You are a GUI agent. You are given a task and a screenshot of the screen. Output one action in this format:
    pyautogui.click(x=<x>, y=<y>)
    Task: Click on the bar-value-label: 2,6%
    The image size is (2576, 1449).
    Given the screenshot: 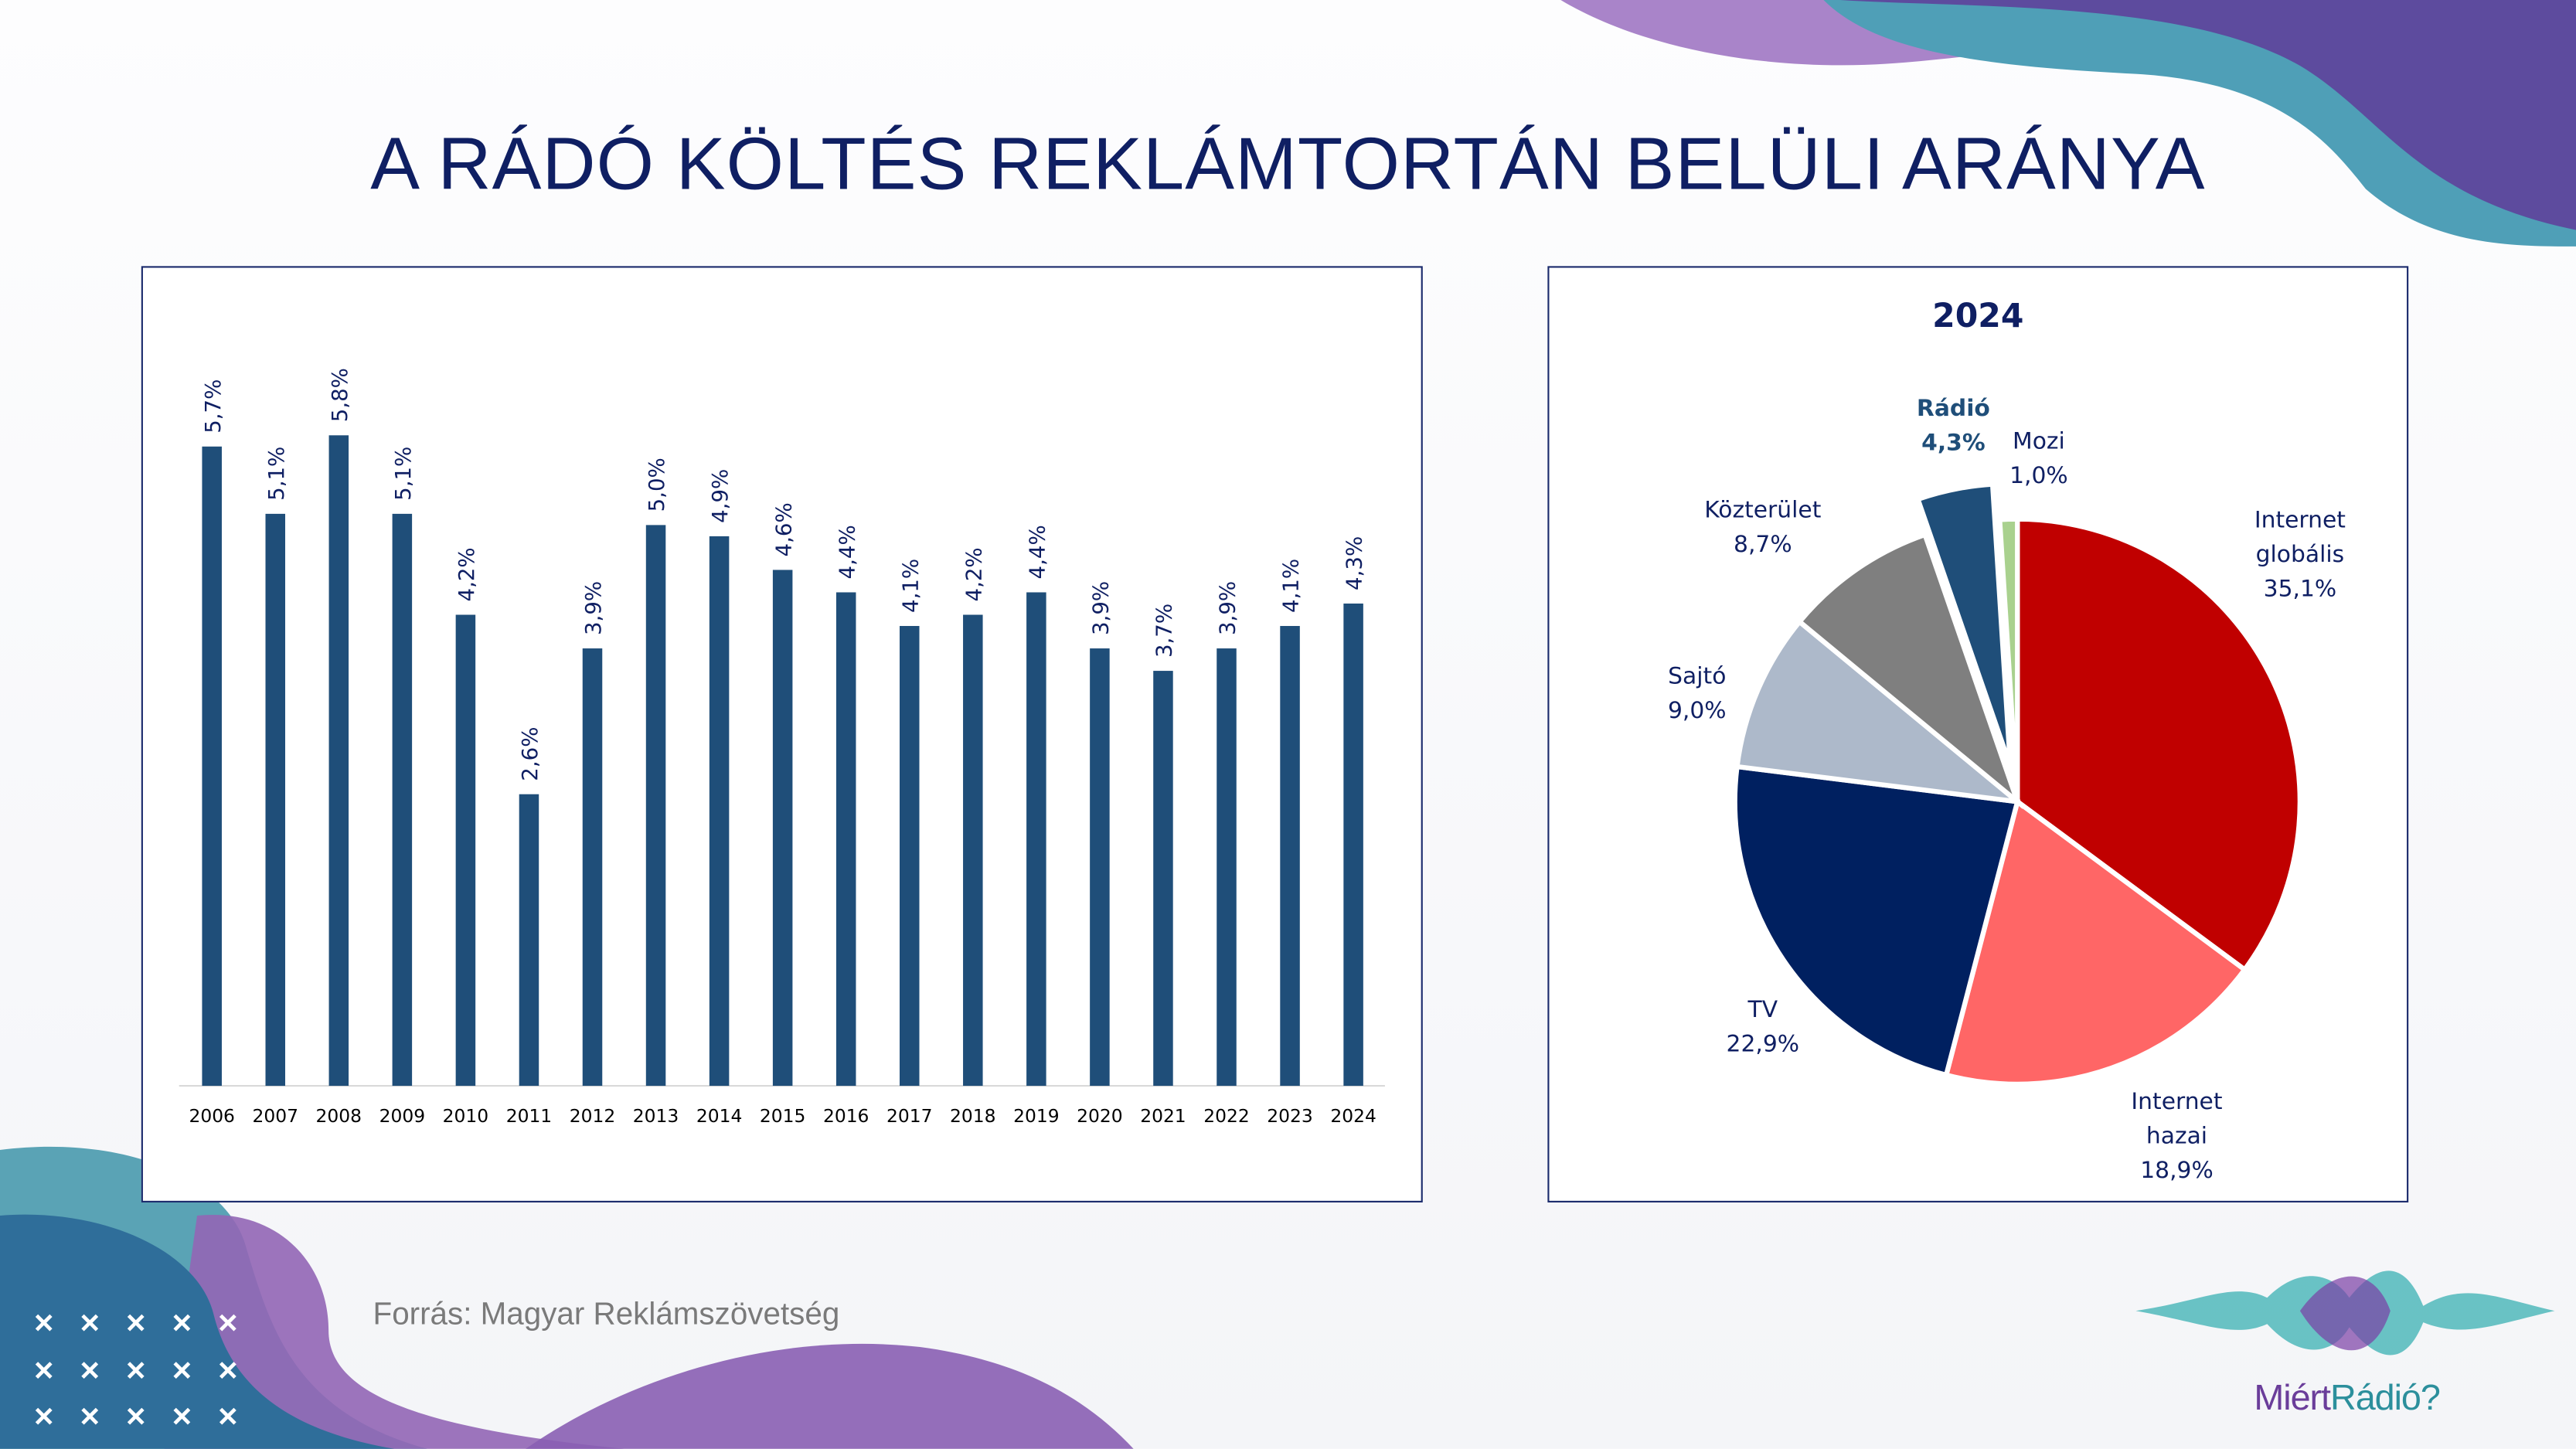 What is the action you would take?
    pyautogui.click(x=530, y=754)
    